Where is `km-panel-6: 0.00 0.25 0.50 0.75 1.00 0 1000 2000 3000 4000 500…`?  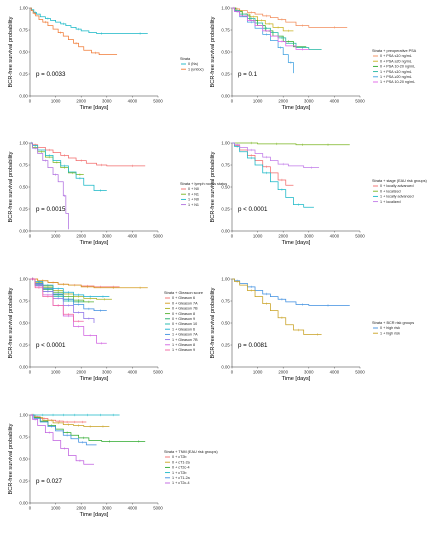
km-panel-6: 0.00 0.25 0.50 0.75 1.00 0 1000 2000 3000 4000 500… is located at coordinates (312, 330).